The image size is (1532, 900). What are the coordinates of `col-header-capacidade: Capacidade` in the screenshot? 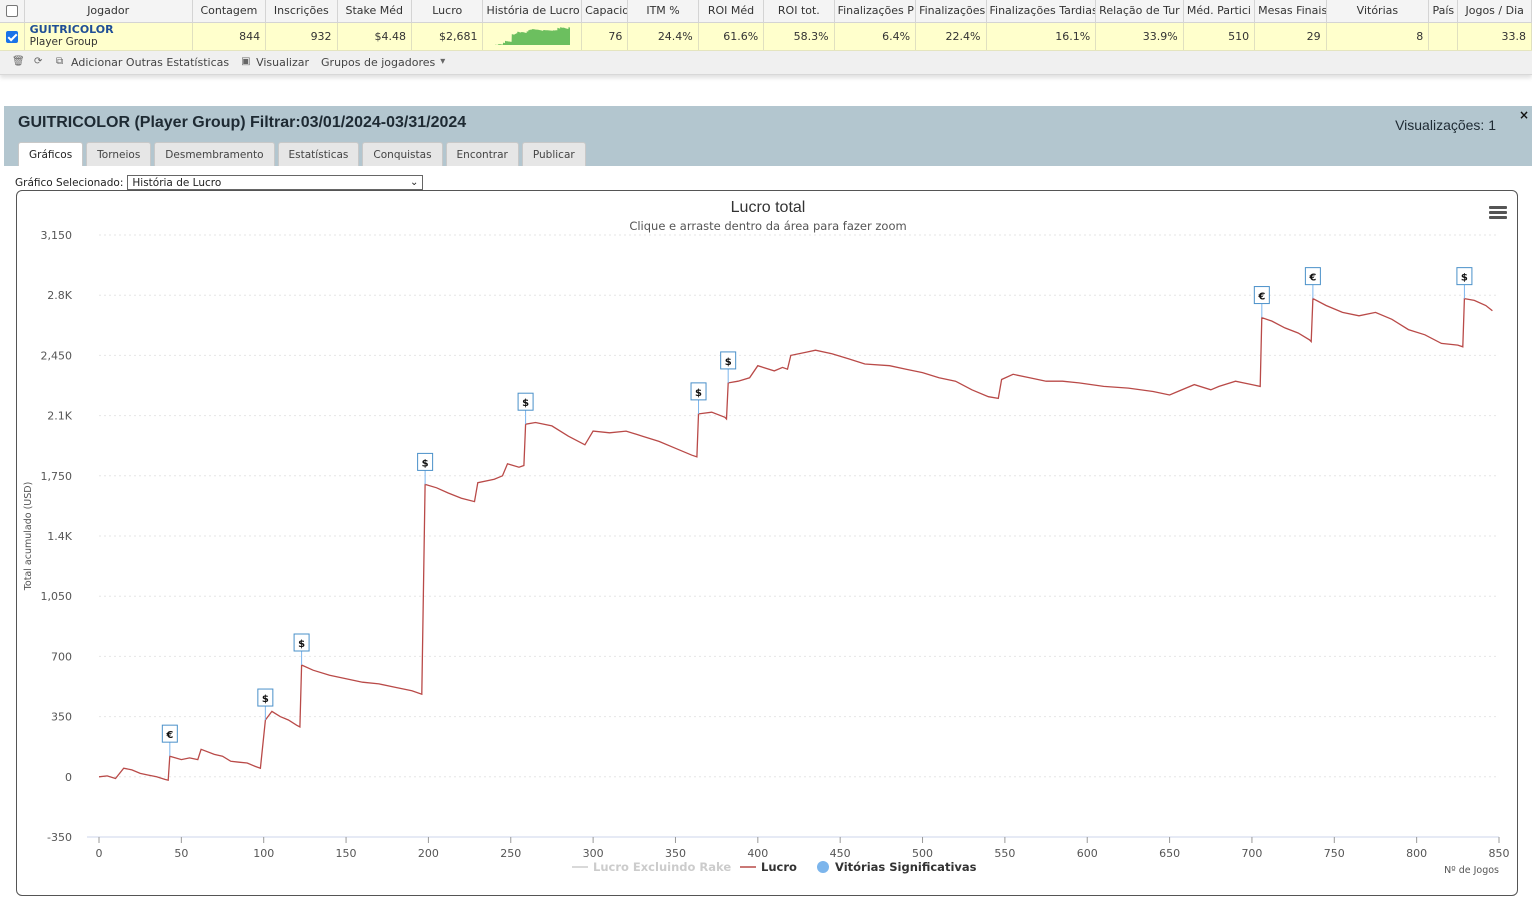 It's located at (605, 11).